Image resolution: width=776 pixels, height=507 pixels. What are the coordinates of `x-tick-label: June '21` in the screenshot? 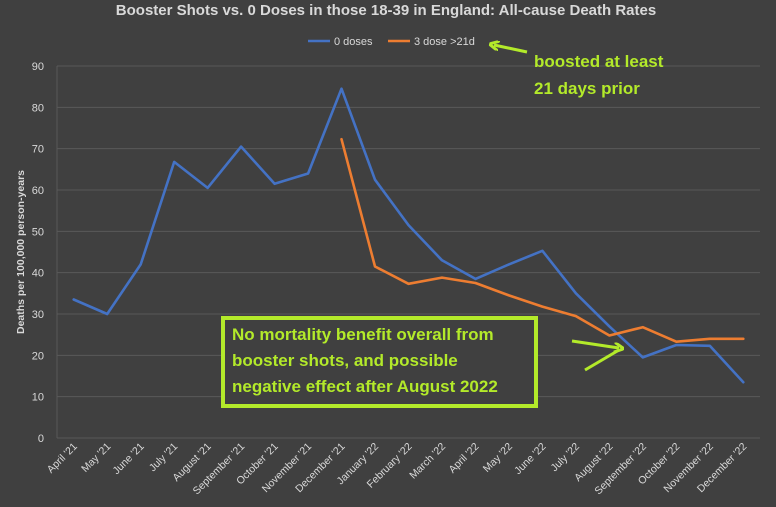 It's located at (128, 459).